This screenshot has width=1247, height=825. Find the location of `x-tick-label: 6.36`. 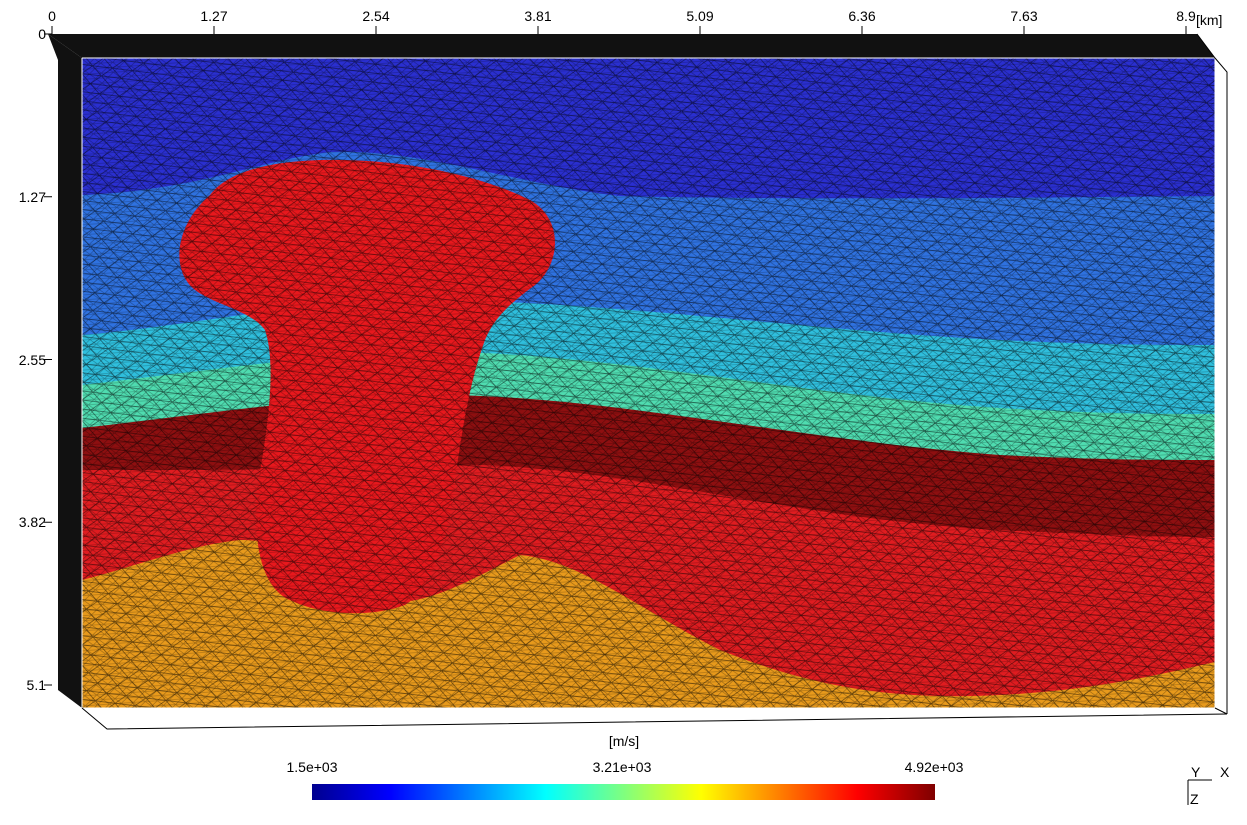

x-tick-label: 6.36 is located at coordinates (862, 16).